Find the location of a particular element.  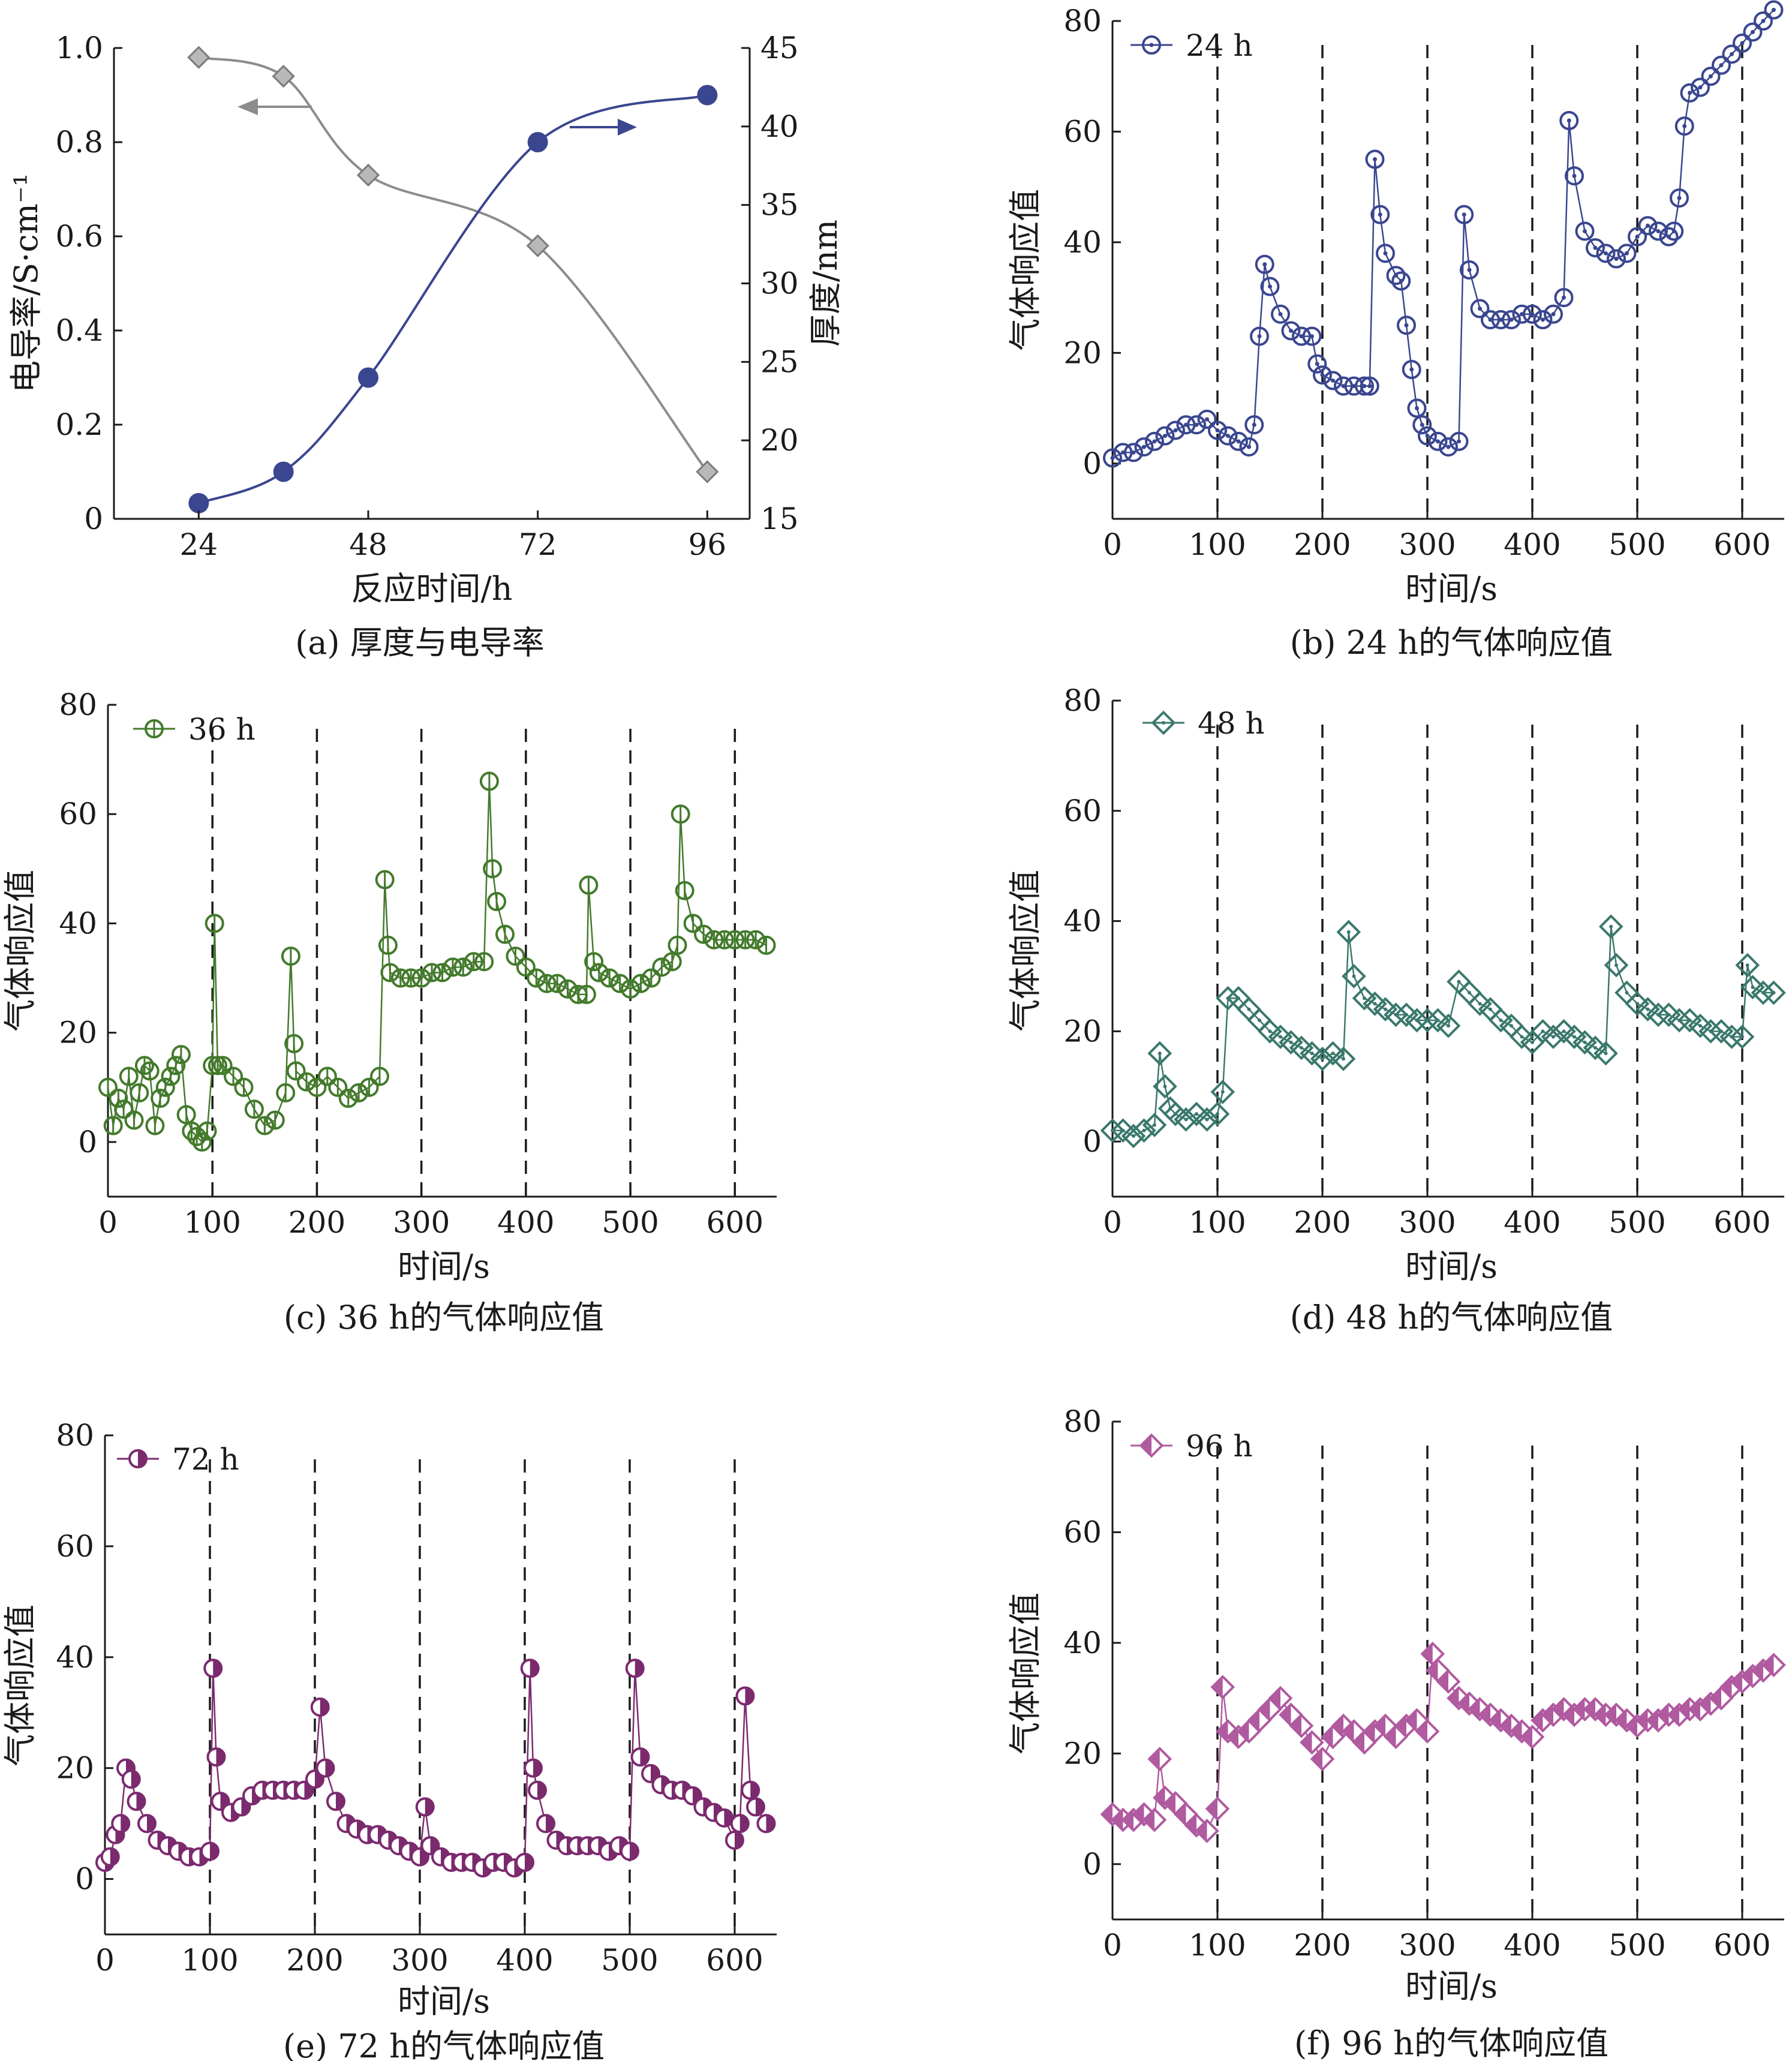

panel-a-point-left is located at coordinates (283, 76).